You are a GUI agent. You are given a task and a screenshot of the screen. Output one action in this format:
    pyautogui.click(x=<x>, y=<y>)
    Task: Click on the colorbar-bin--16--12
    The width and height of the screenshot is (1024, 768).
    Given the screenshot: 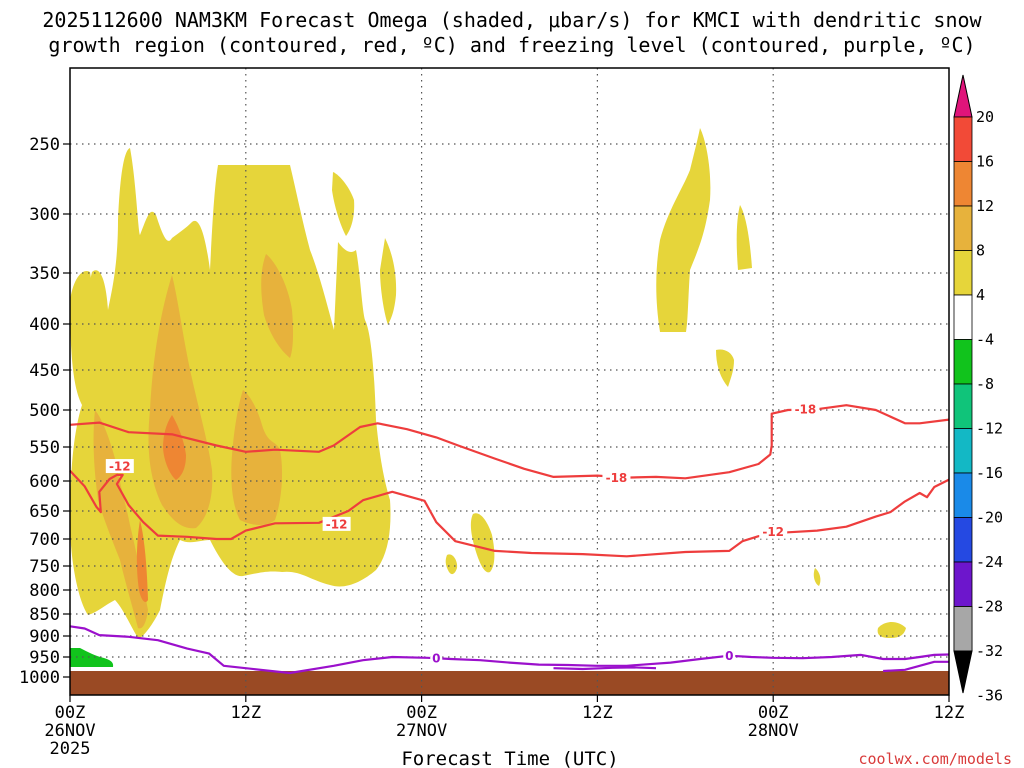 What is the action you would take?
    pyautogui.click(x=963, y=451)
    